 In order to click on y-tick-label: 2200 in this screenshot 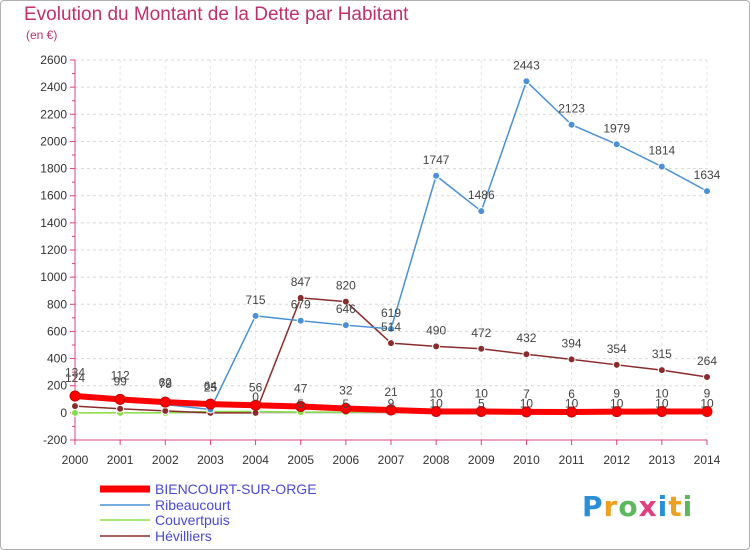, I will do `click(53, 114)`.